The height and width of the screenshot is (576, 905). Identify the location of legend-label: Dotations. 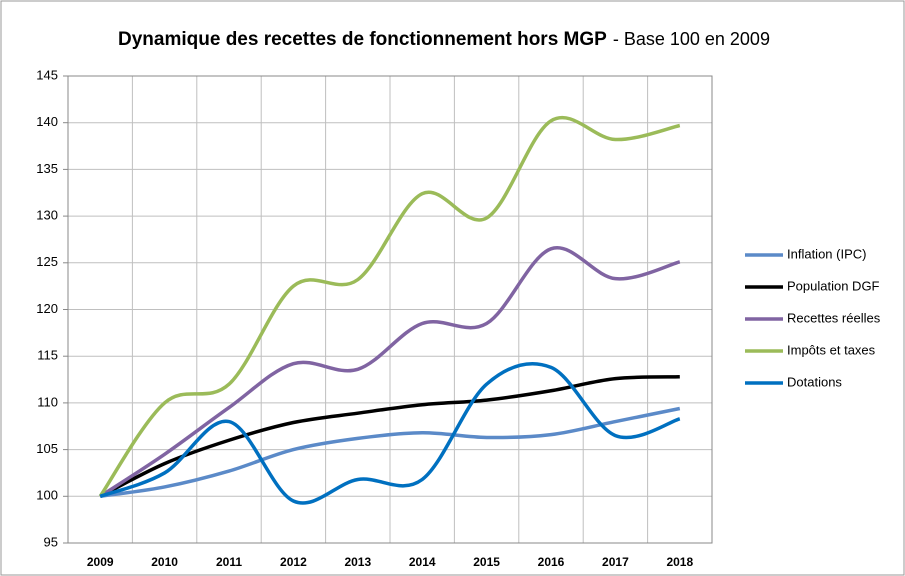
(814, 381).